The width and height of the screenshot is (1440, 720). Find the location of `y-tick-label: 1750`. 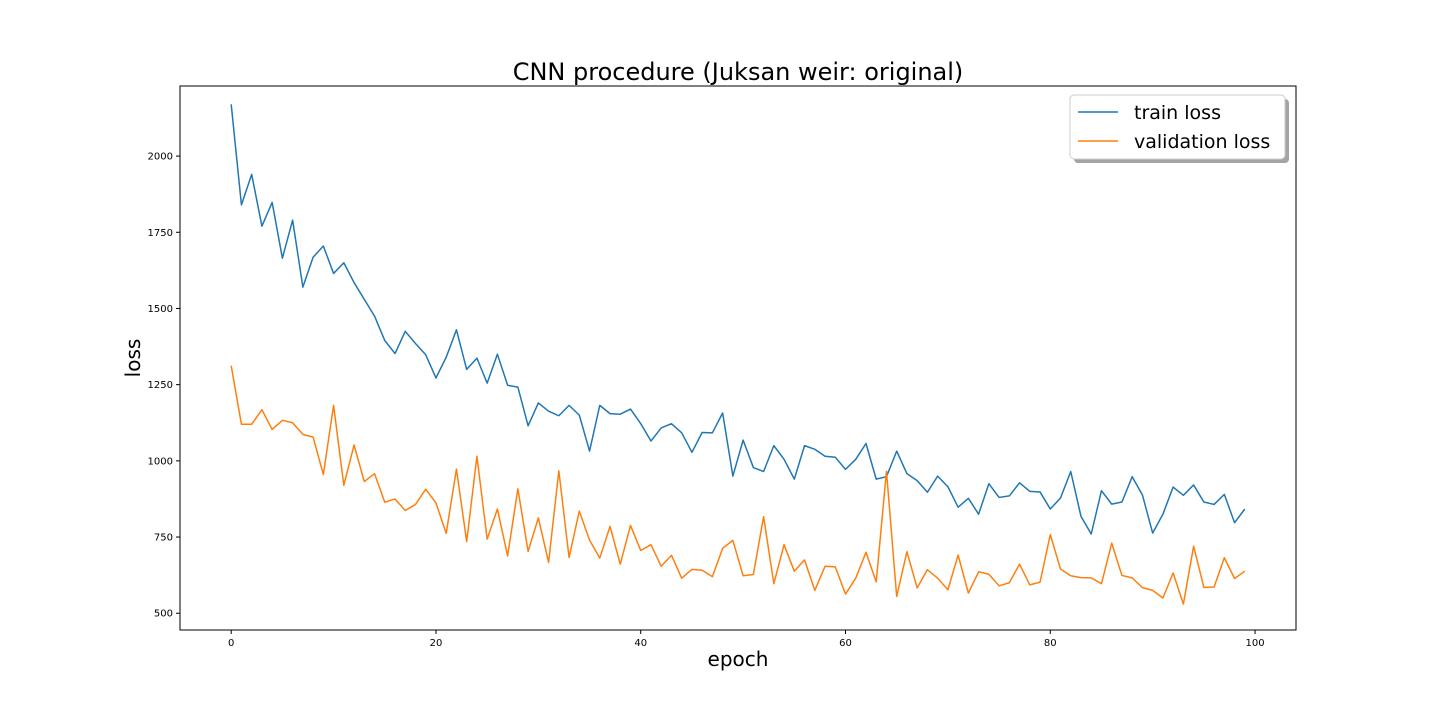

y-tick-label: 1750 is located at coordinates (160, 233).